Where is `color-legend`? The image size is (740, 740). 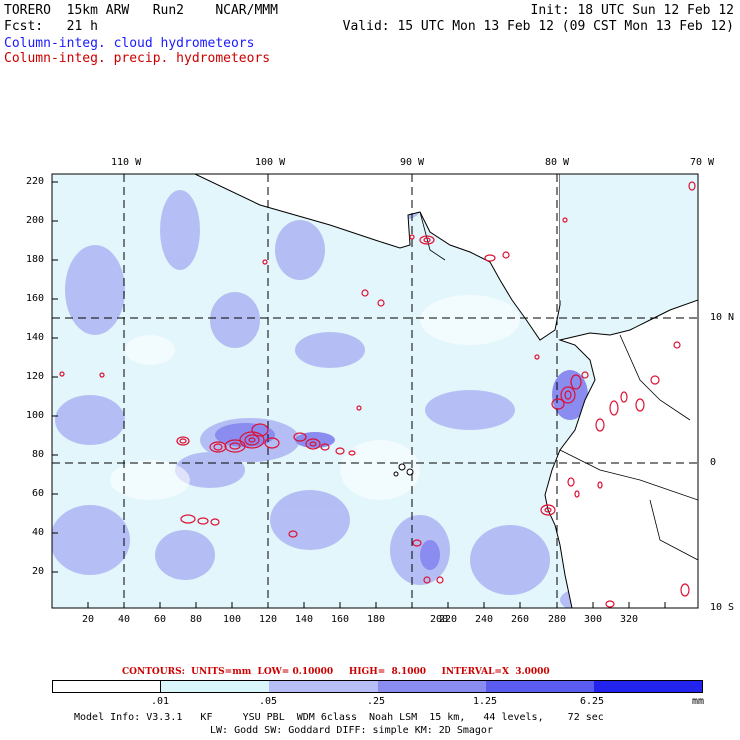 color-legend is located at coordinates (377, 686).